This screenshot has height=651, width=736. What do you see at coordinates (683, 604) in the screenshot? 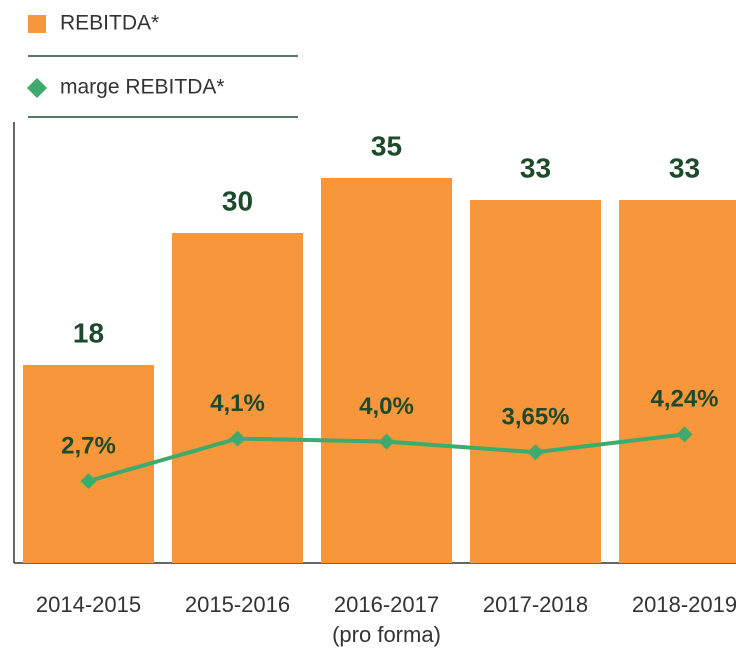
I see `x-tick-label: 2018-2019` at bounding box center [683, 604].